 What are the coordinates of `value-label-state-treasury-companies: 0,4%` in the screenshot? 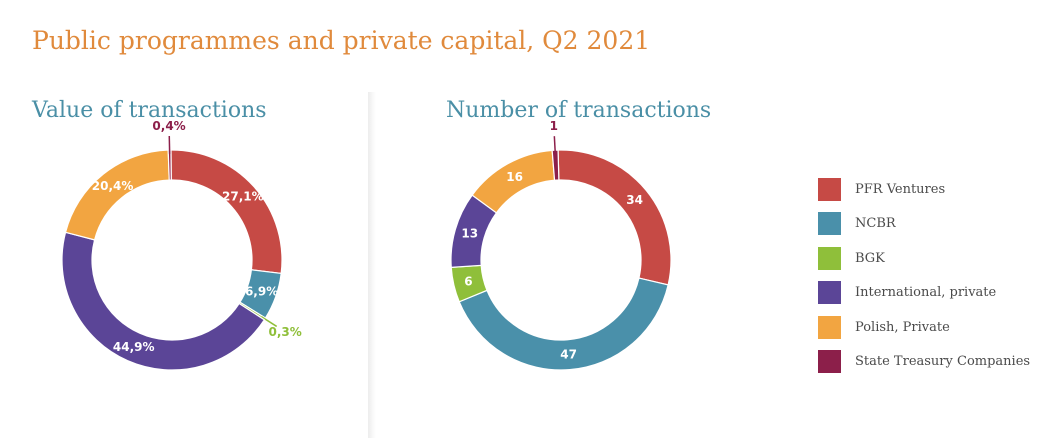 It's located at (168, 126).